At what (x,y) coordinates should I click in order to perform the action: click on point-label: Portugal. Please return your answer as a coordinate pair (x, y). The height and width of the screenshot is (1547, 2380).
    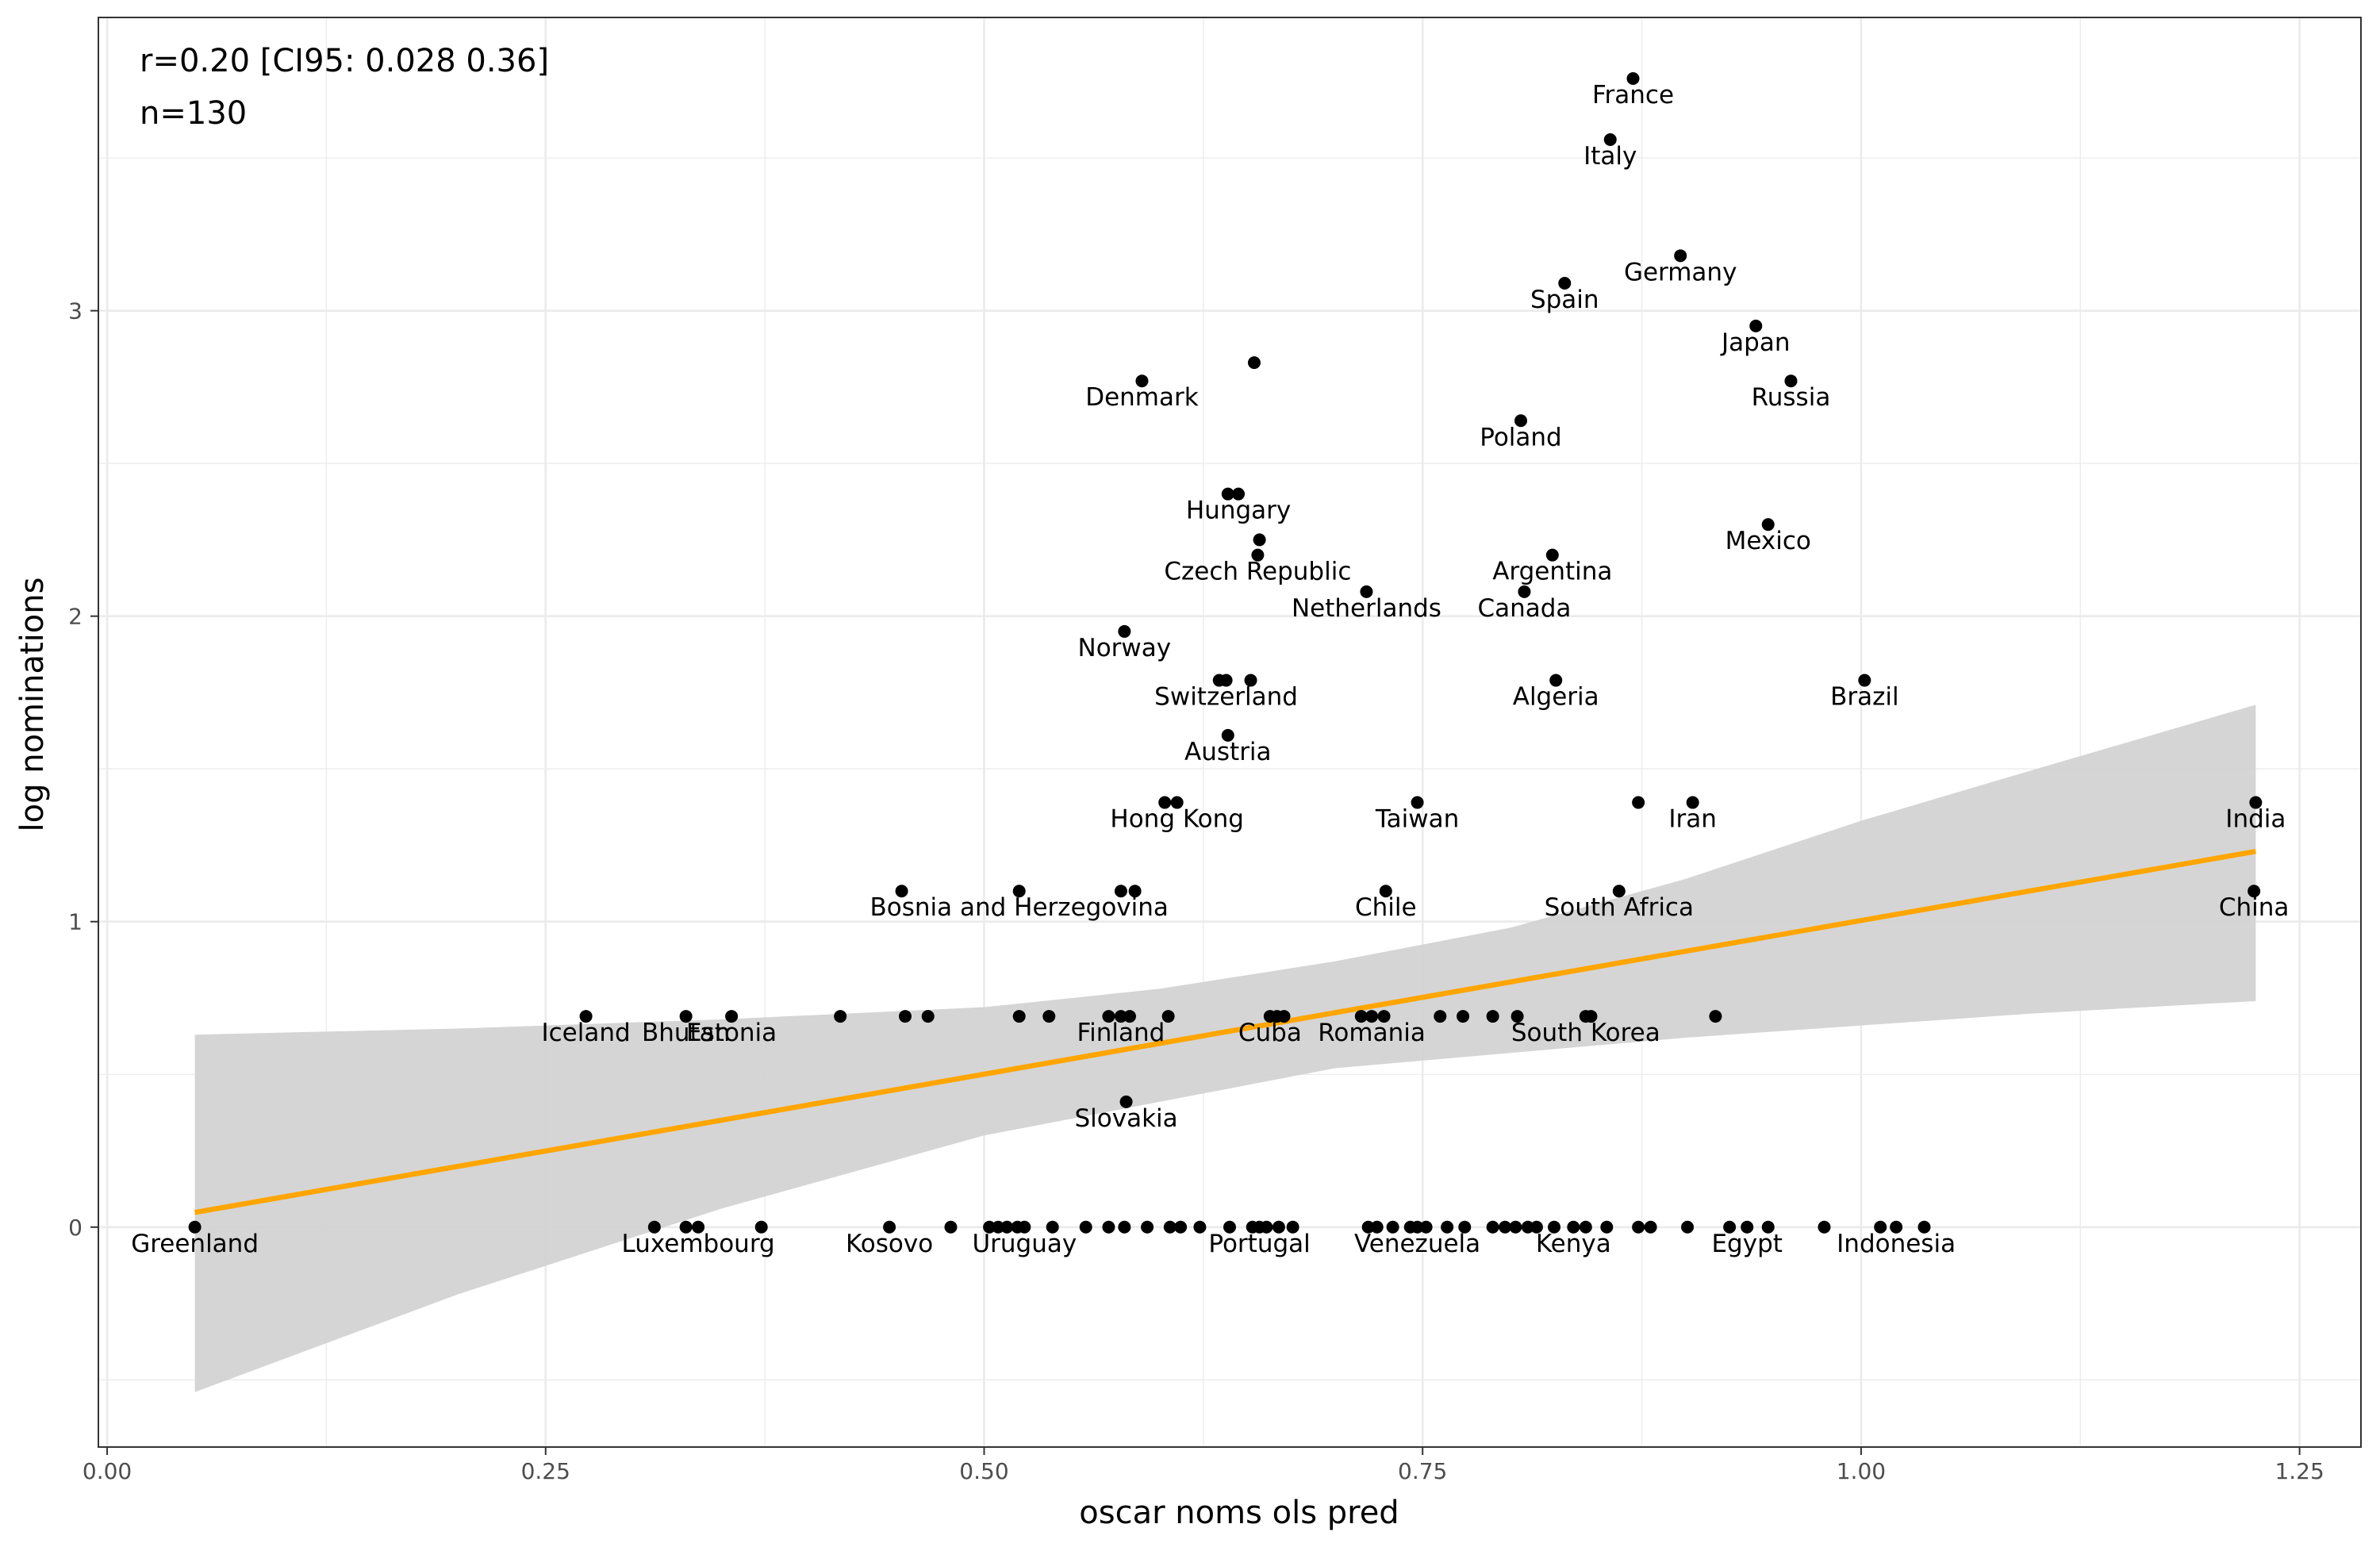
    Looking at the image, I should click on (1259, 1244).